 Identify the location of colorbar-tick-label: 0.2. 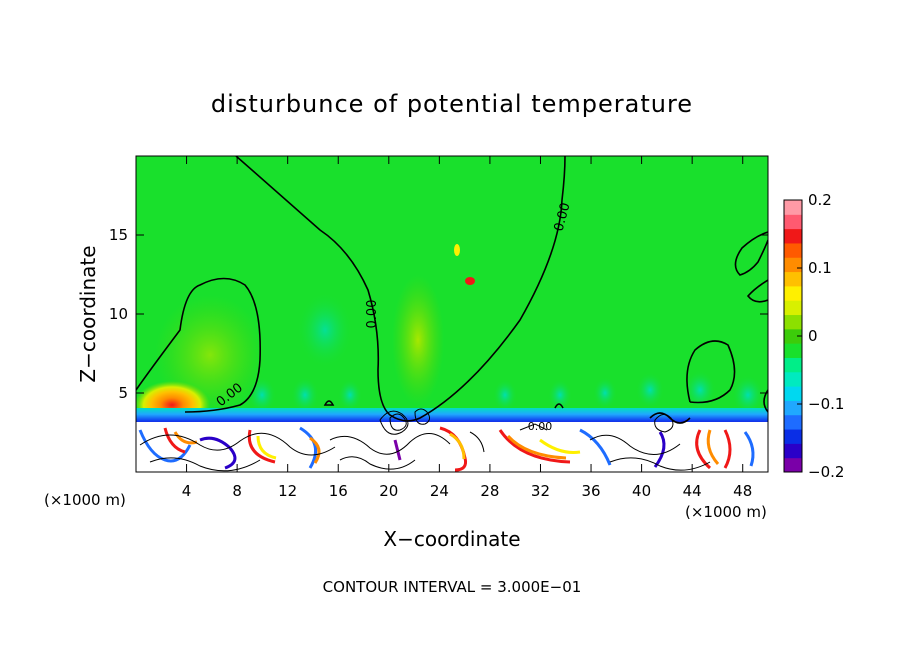
(820, 200).